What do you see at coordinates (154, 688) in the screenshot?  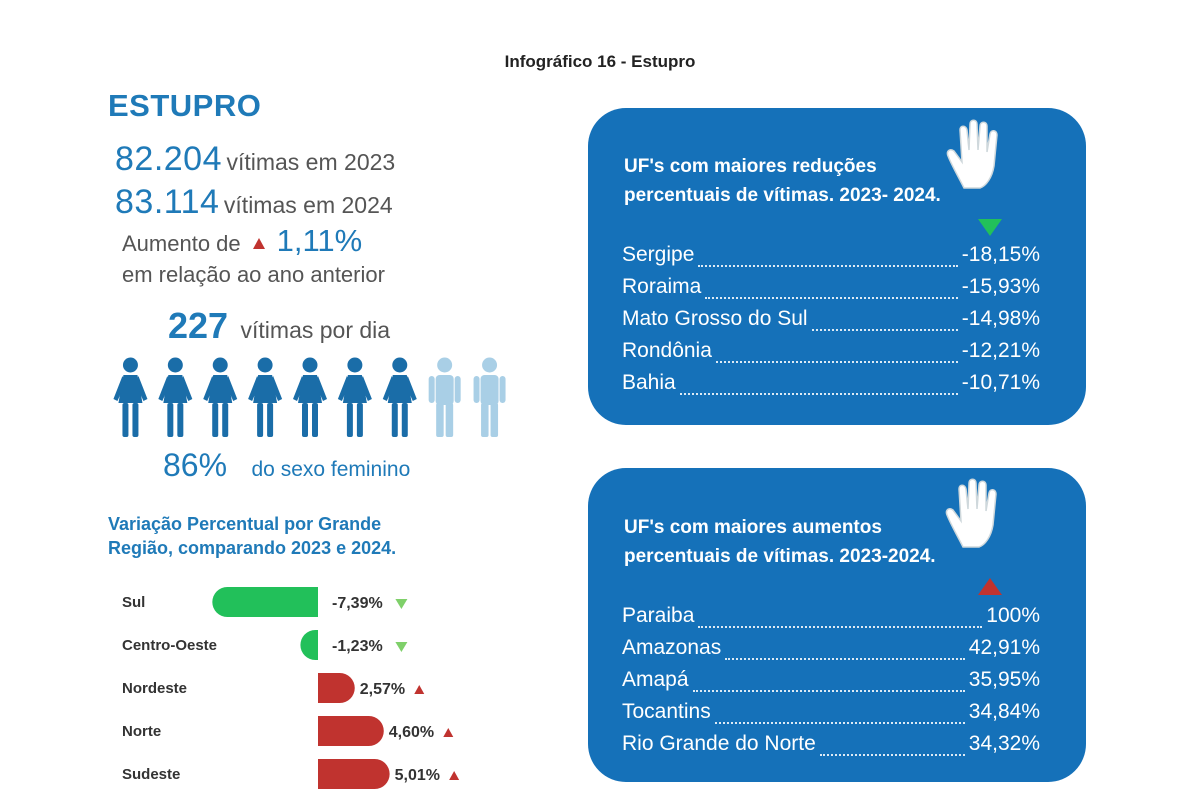 I see `category-label: Nordeste` at bounding box center [154, 688].